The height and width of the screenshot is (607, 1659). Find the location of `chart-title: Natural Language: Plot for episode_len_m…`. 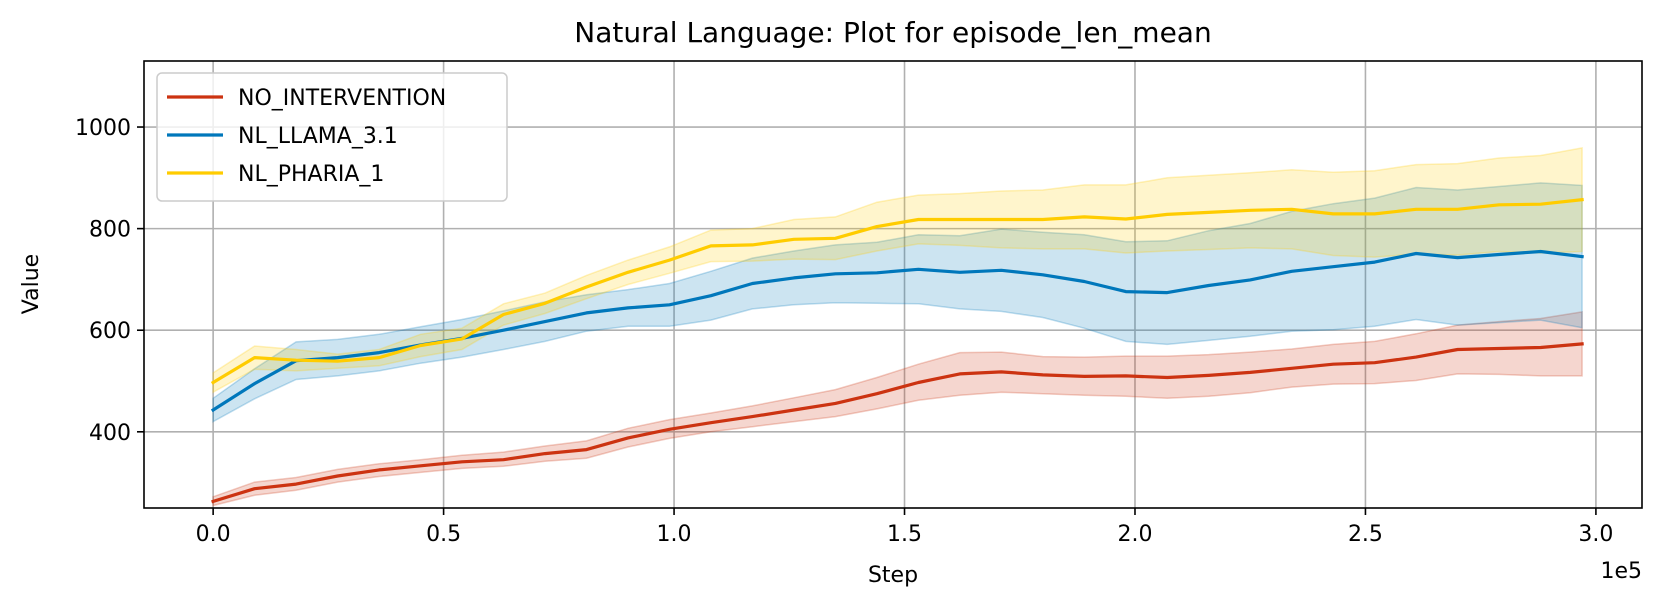

chart-title: Natural Language: Plot for episode_len_m… is located at coordinates (892, 32).